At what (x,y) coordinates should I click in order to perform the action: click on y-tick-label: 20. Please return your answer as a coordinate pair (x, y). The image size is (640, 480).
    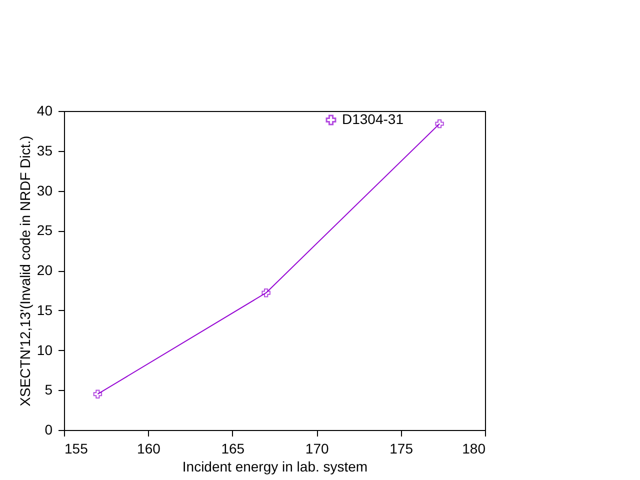
    Looking at the image, I should click on (44, 270).